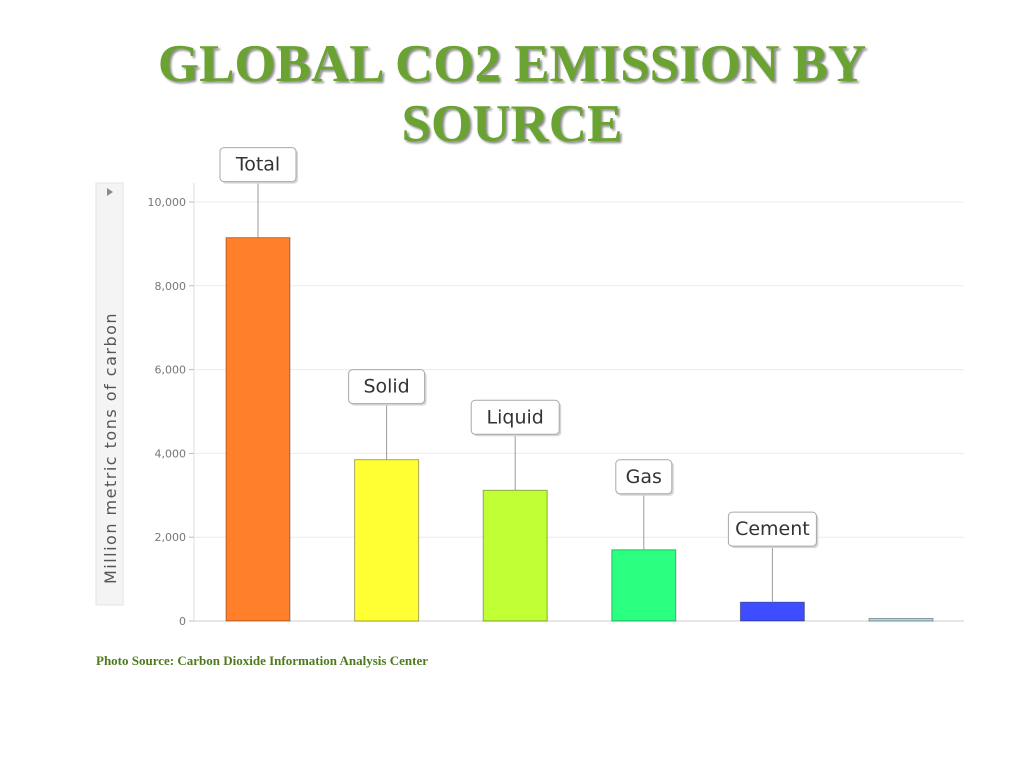 The image size is (1024, 768). What do you see at coordinates (171, 537) in the screenshot?
I see `y-tick-label: 2,000` at bounding box center [171, 537].